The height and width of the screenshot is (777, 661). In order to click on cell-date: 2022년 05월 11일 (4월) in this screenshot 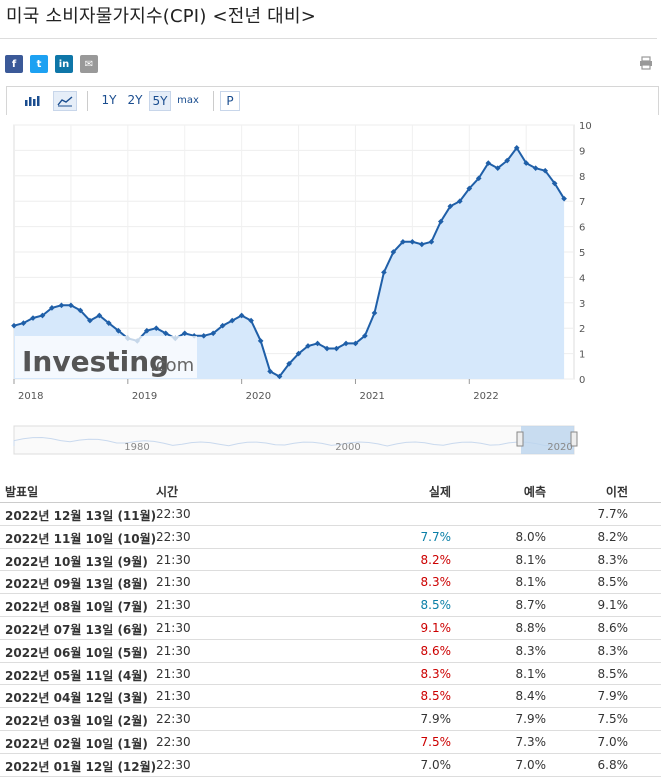, I will do `click(76, 675)`.